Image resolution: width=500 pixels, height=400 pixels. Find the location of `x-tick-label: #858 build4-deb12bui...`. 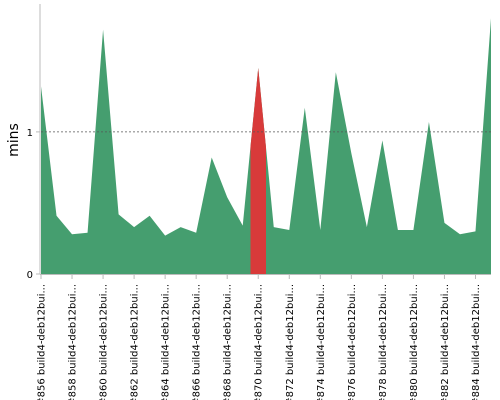

x-tick-label: #858 build4-deb12bui... is located at coordinates (73, 342).